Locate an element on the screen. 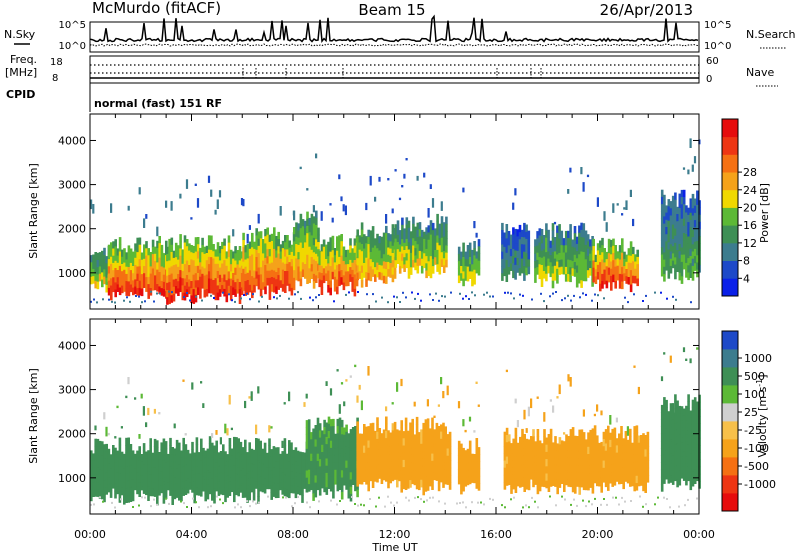 This screenshot has height=554, width=800. power-ytick-label: 2000 is located at coordinates (72, 229).